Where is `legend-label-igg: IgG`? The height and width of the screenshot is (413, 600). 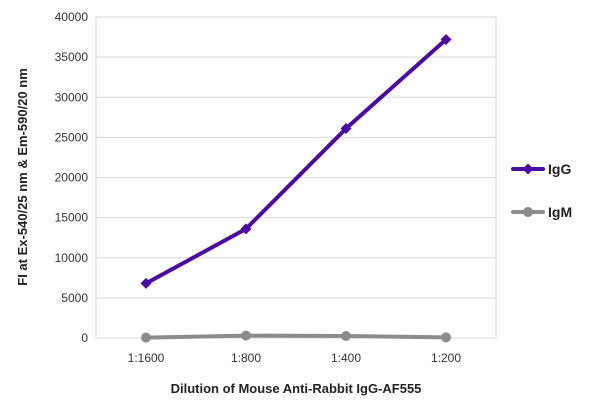
legend-label-igg: IgG is located at coordinates (559, 169).